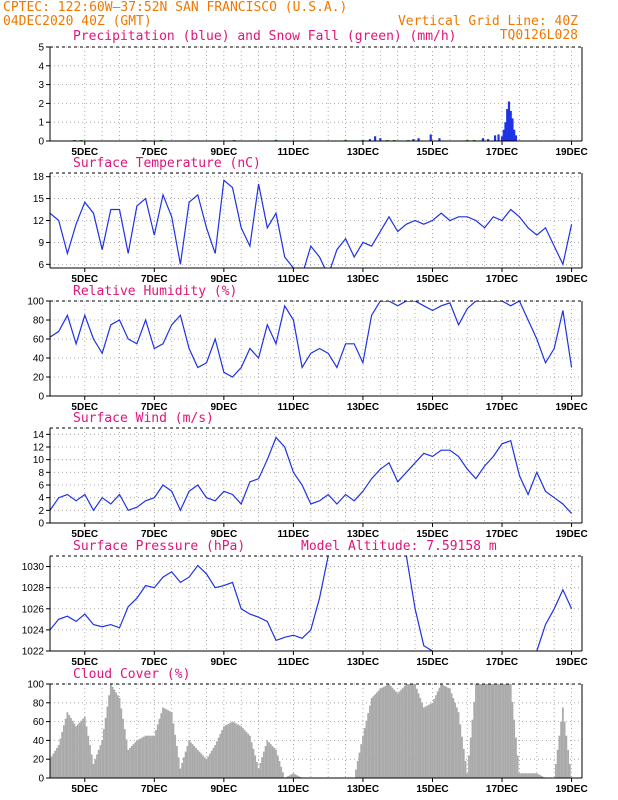 The width and height of the screenshot is (618, 800). Describe the element at coordinates (311, 339) in the screenshot. I see `series-line` at that location.